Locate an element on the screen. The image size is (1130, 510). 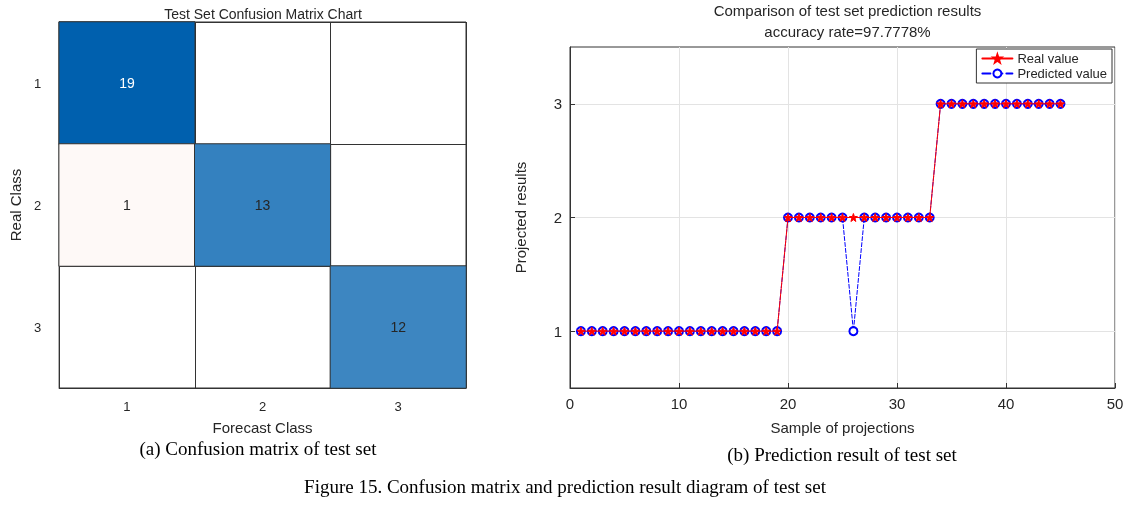
y-axis-title: Projected results is located at coordinates (520, 217).